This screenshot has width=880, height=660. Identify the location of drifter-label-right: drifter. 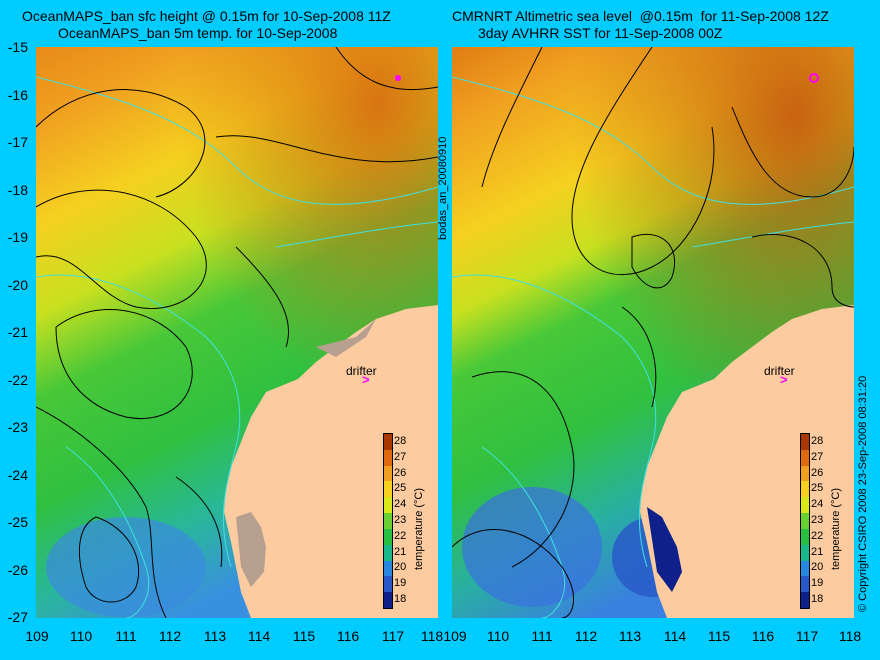
(779, 371).